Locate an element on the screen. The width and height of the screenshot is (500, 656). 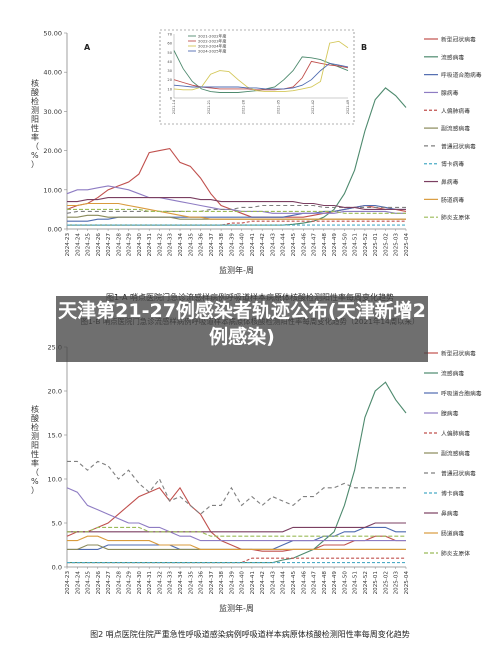
inset-legend-entry: 2023-2024年度 is located at coordinates (212, 46).